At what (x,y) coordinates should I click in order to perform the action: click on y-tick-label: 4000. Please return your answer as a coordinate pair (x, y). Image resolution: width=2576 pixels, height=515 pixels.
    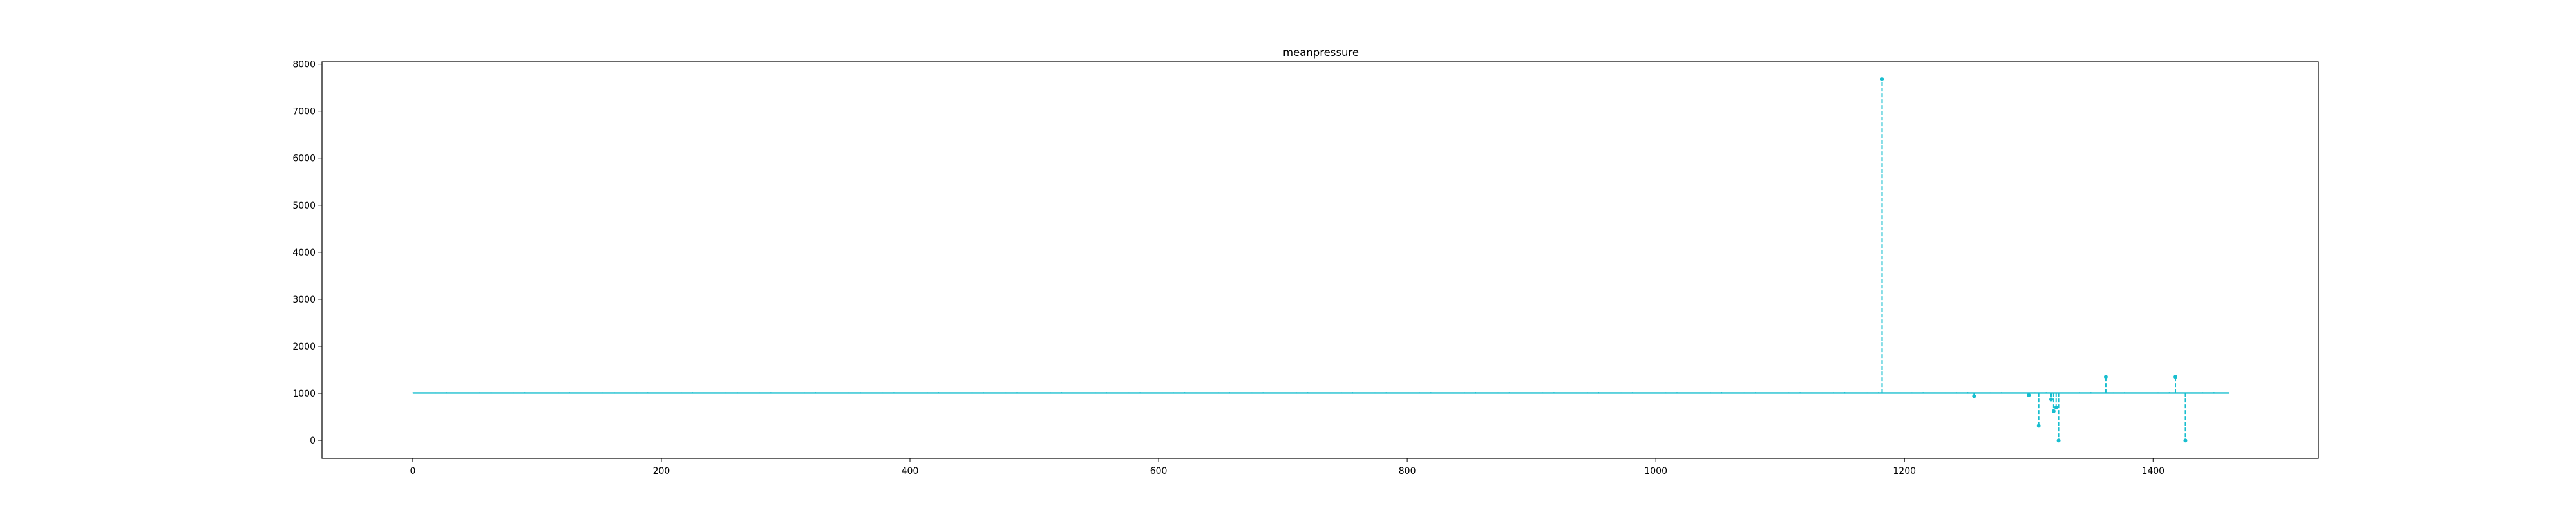
    Looking at the image, I should click on (304, 253).